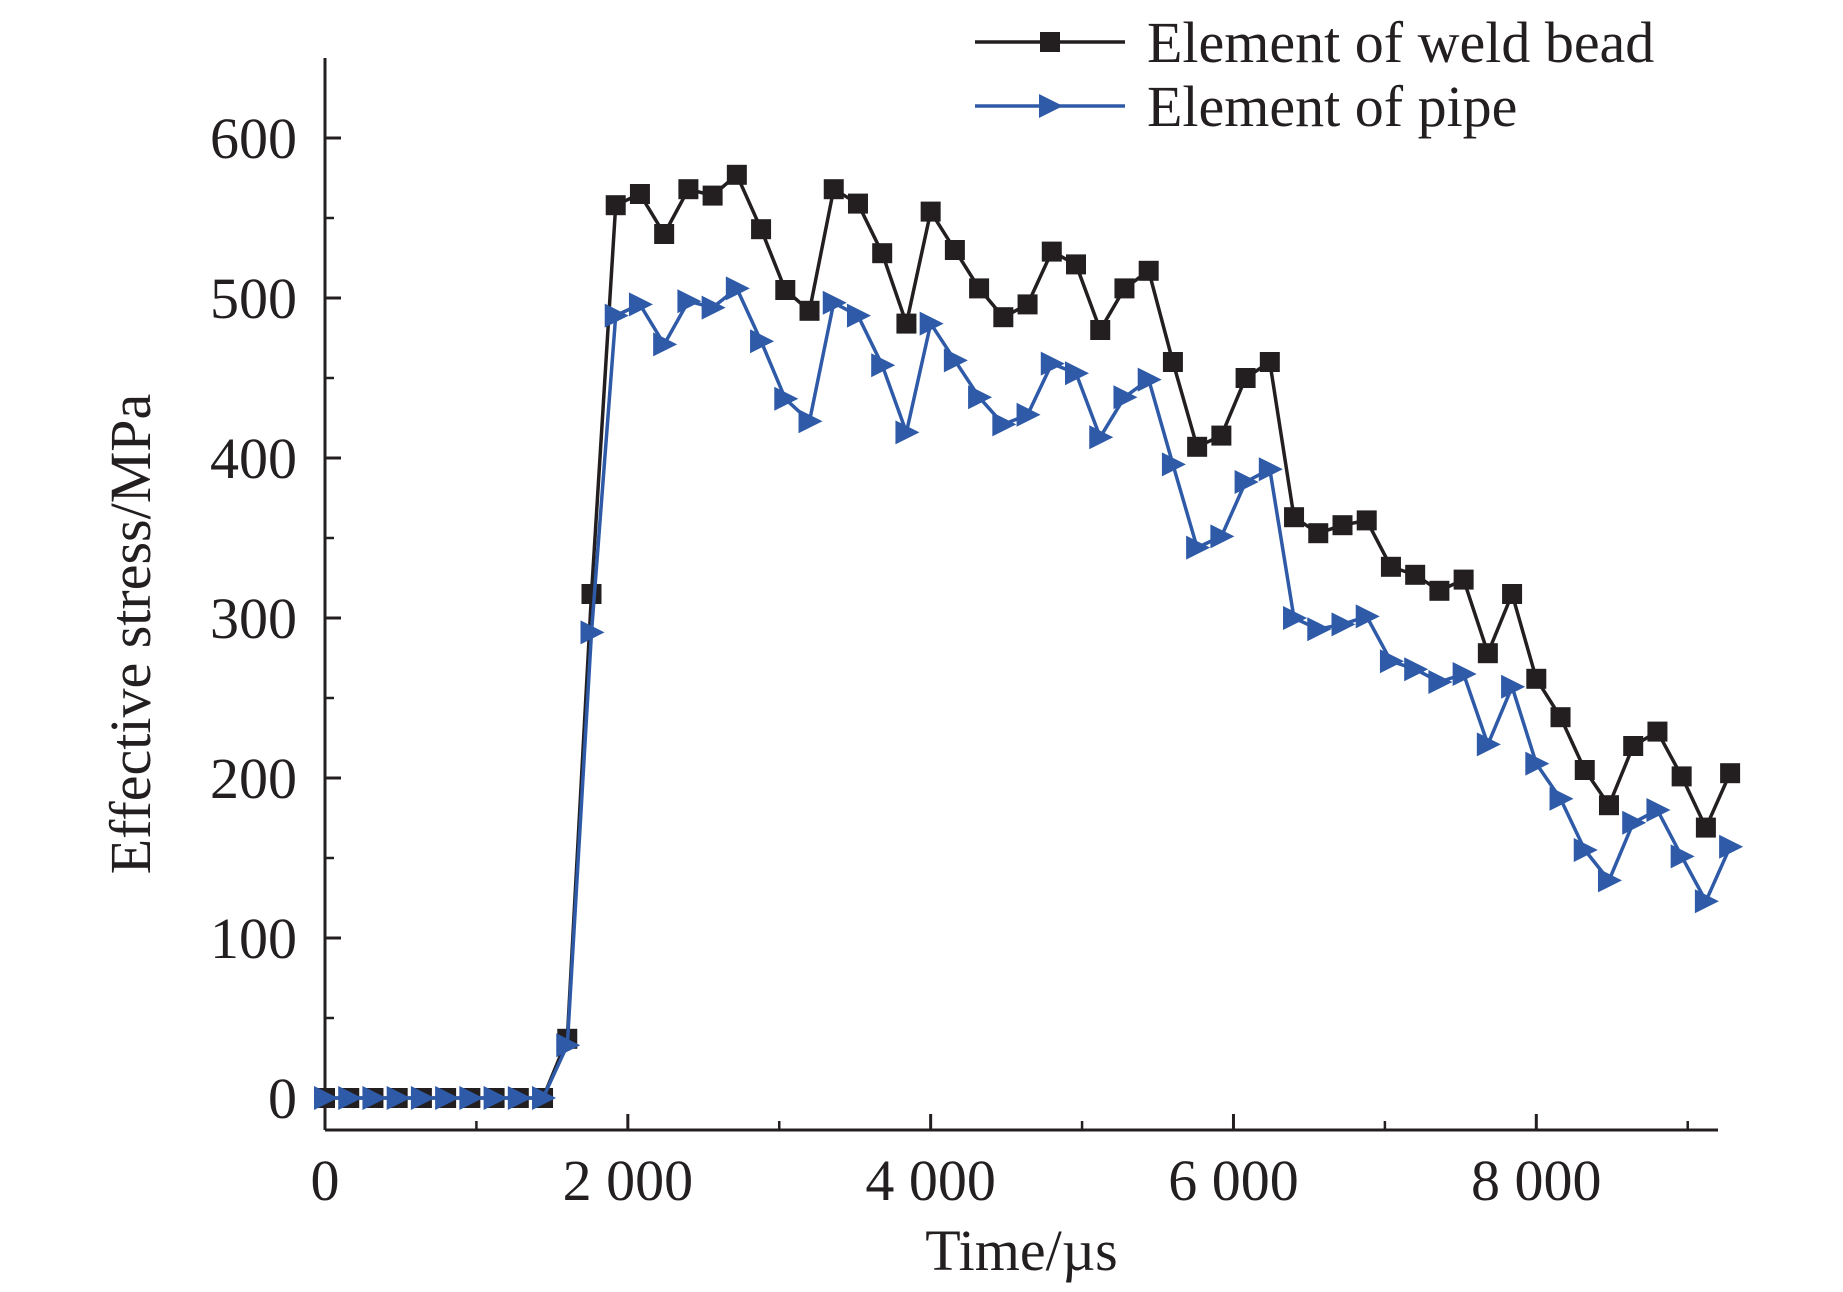 The image size is (1843, 1292). What do you see at coordinates (930, 1180) in the screenshot?
I see `x-tick-label: 4 000` at bounding box center [930, 1180].